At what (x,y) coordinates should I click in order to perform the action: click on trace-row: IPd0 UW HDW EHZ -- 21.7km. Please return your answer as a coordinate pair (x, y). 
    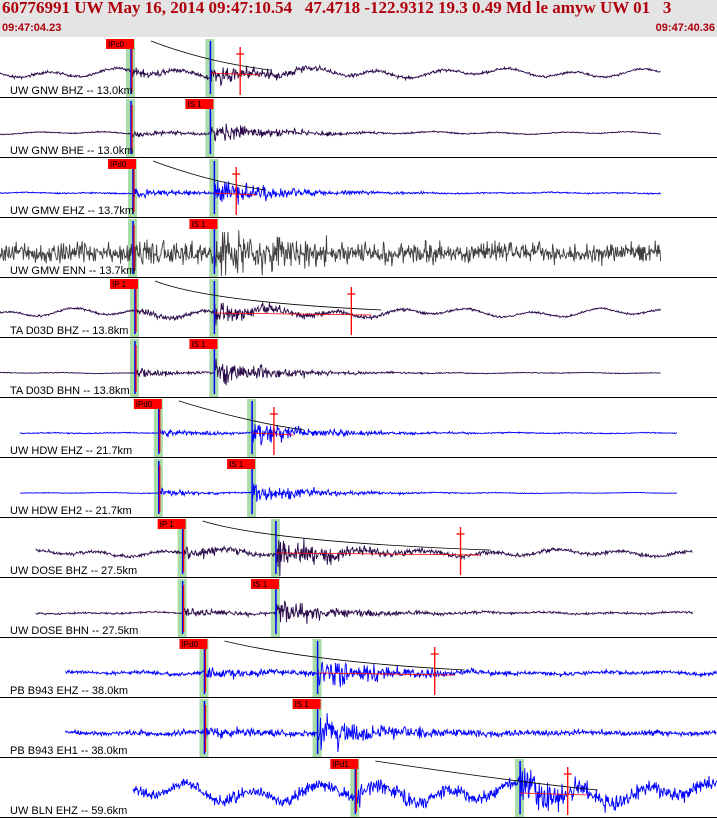
    Looking at the image, I should click on (358, 428).